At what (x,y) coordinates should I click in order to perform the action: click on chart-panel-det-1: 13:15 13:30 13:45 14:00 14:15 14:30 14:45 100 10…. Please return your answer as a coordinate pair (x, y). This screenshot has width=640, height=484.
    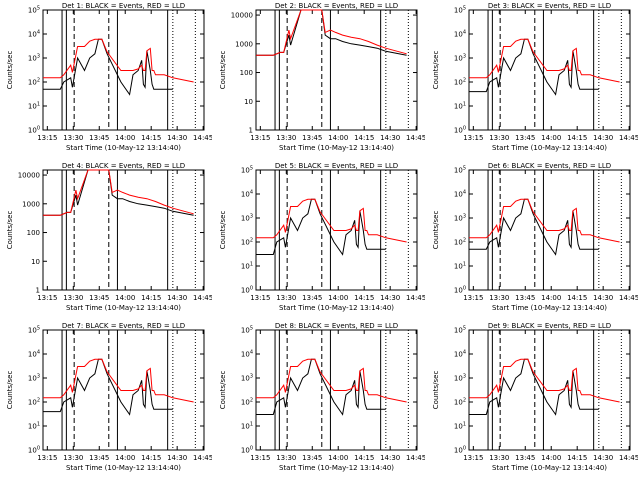
    Looking at the image, I should click on (106, 80).